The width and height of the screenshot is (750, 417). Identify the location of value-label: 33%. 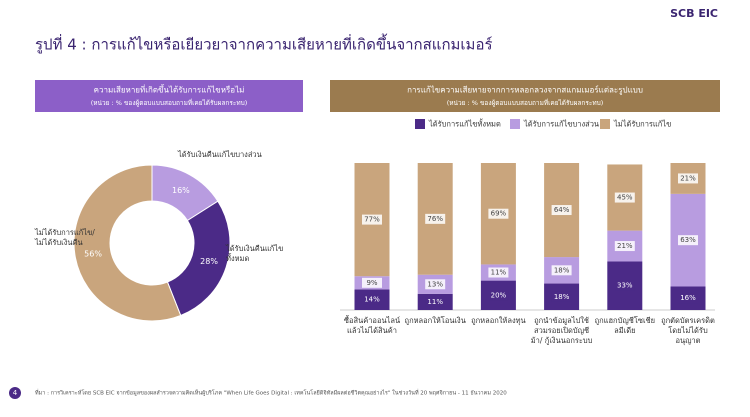
(625, 286).